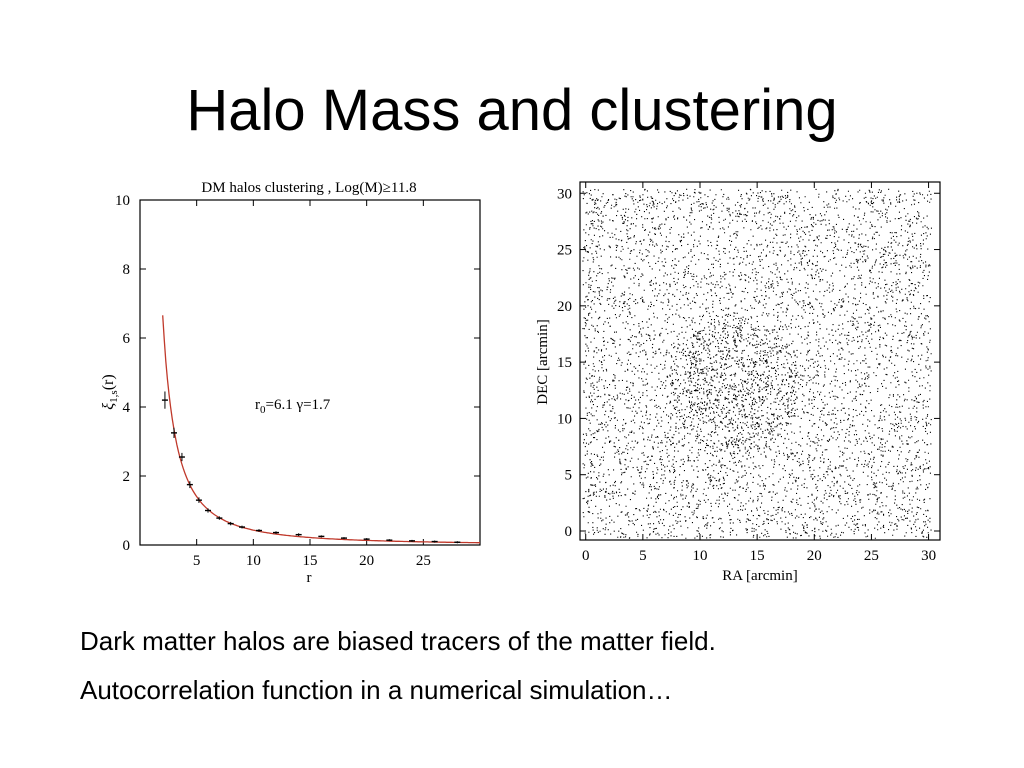  I want to click on data-points, so click(311, 467).